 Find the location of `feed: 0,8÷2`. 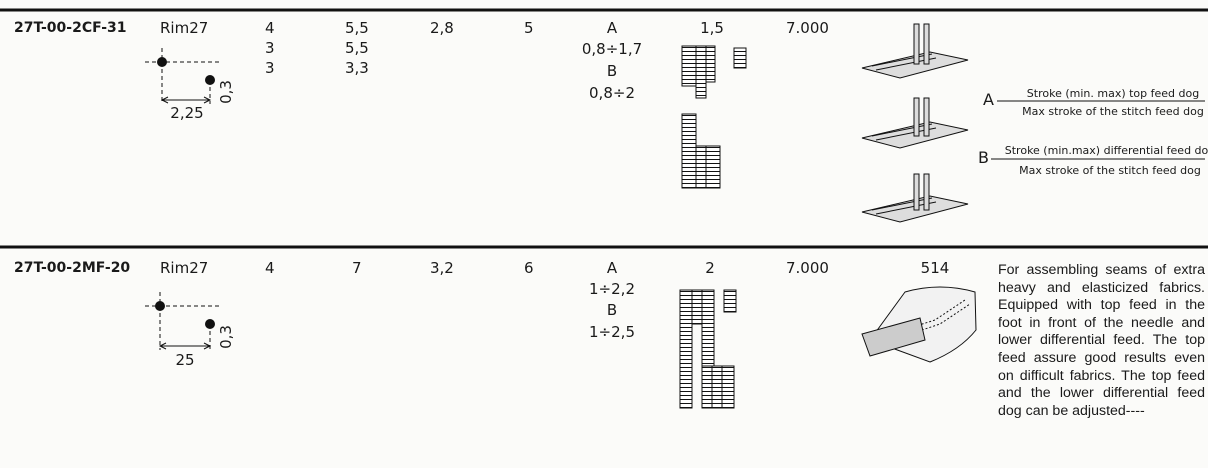

feed: 0,8÷2 is located at coordinates (612, 93).